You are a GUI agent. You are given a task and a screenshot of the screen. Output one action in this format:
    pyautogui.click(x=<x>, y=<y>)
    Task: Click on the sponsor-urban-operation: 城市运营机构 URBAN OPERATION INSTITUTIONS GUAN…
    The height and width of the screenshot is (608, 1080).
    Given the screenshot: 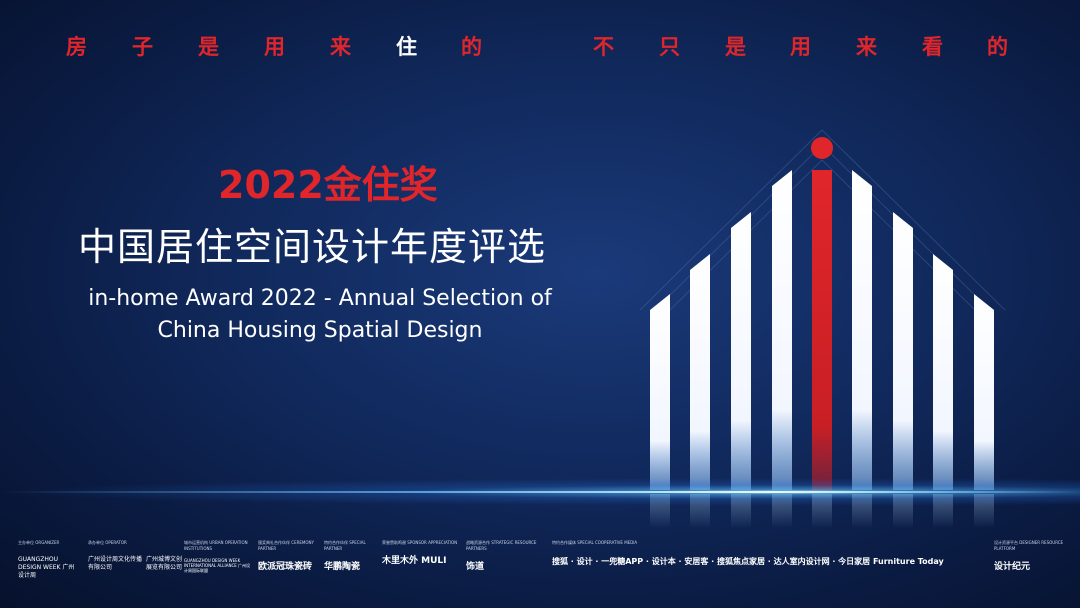 What is the action you would take?
    pyautogui.click(x=217, y=556)
    